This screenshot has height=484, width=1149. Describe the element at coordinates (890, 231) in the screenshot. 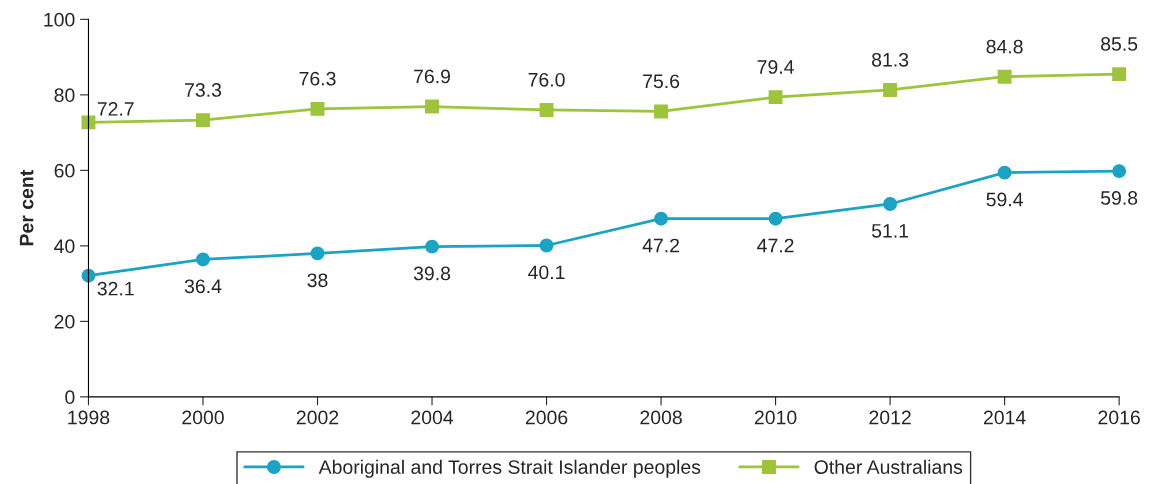

I see `data-label: 51.1` at that location.